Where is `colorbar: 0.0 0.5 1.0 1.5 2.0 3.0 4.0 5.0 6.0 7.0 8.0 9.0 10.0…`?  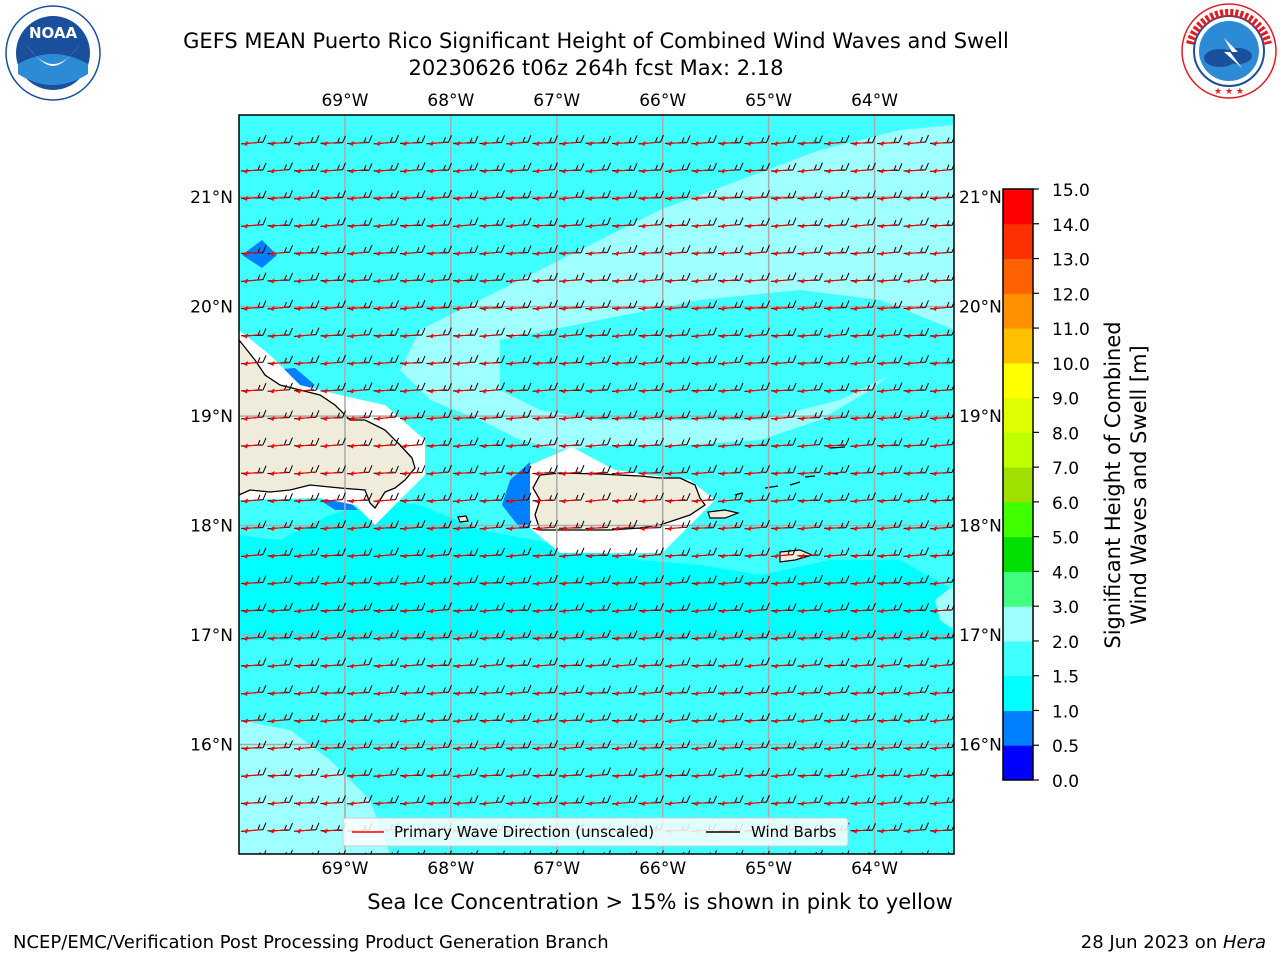
colorbar: 0.0 0.5 1.0 1.5 2.0 3.0 4.0 5.0 6.0 7.0 8.0 9.0 10.0… is located at coordinates (1046, 486).